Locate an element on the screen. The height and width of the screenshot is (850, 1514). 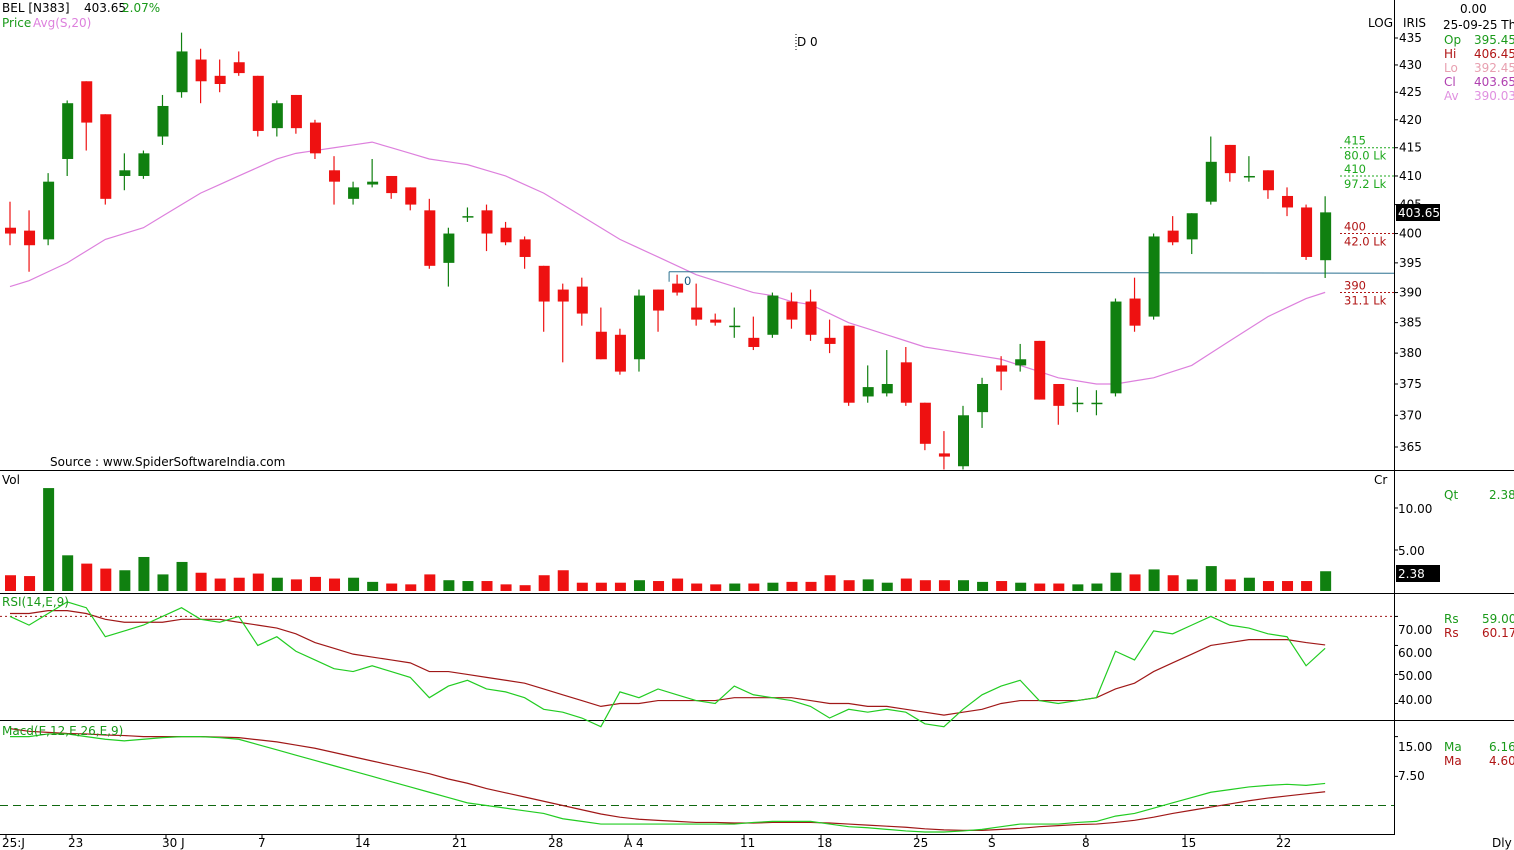
level-price-label: 400 is located at coordinates (1355, 227).